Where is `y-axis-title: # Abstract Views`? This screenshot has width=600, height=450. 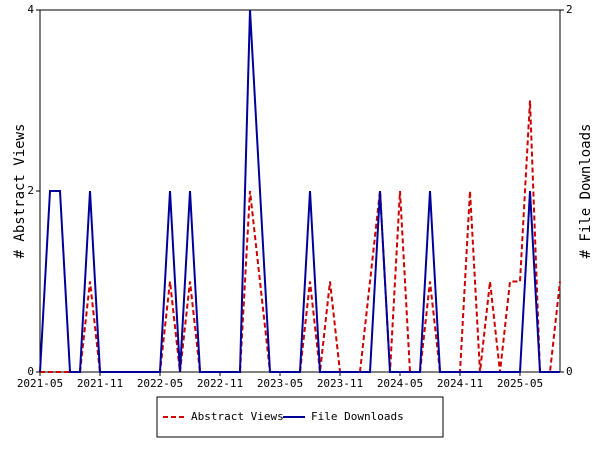 y-axis-title: # Abstract Views is located at coordinates (20, 191).